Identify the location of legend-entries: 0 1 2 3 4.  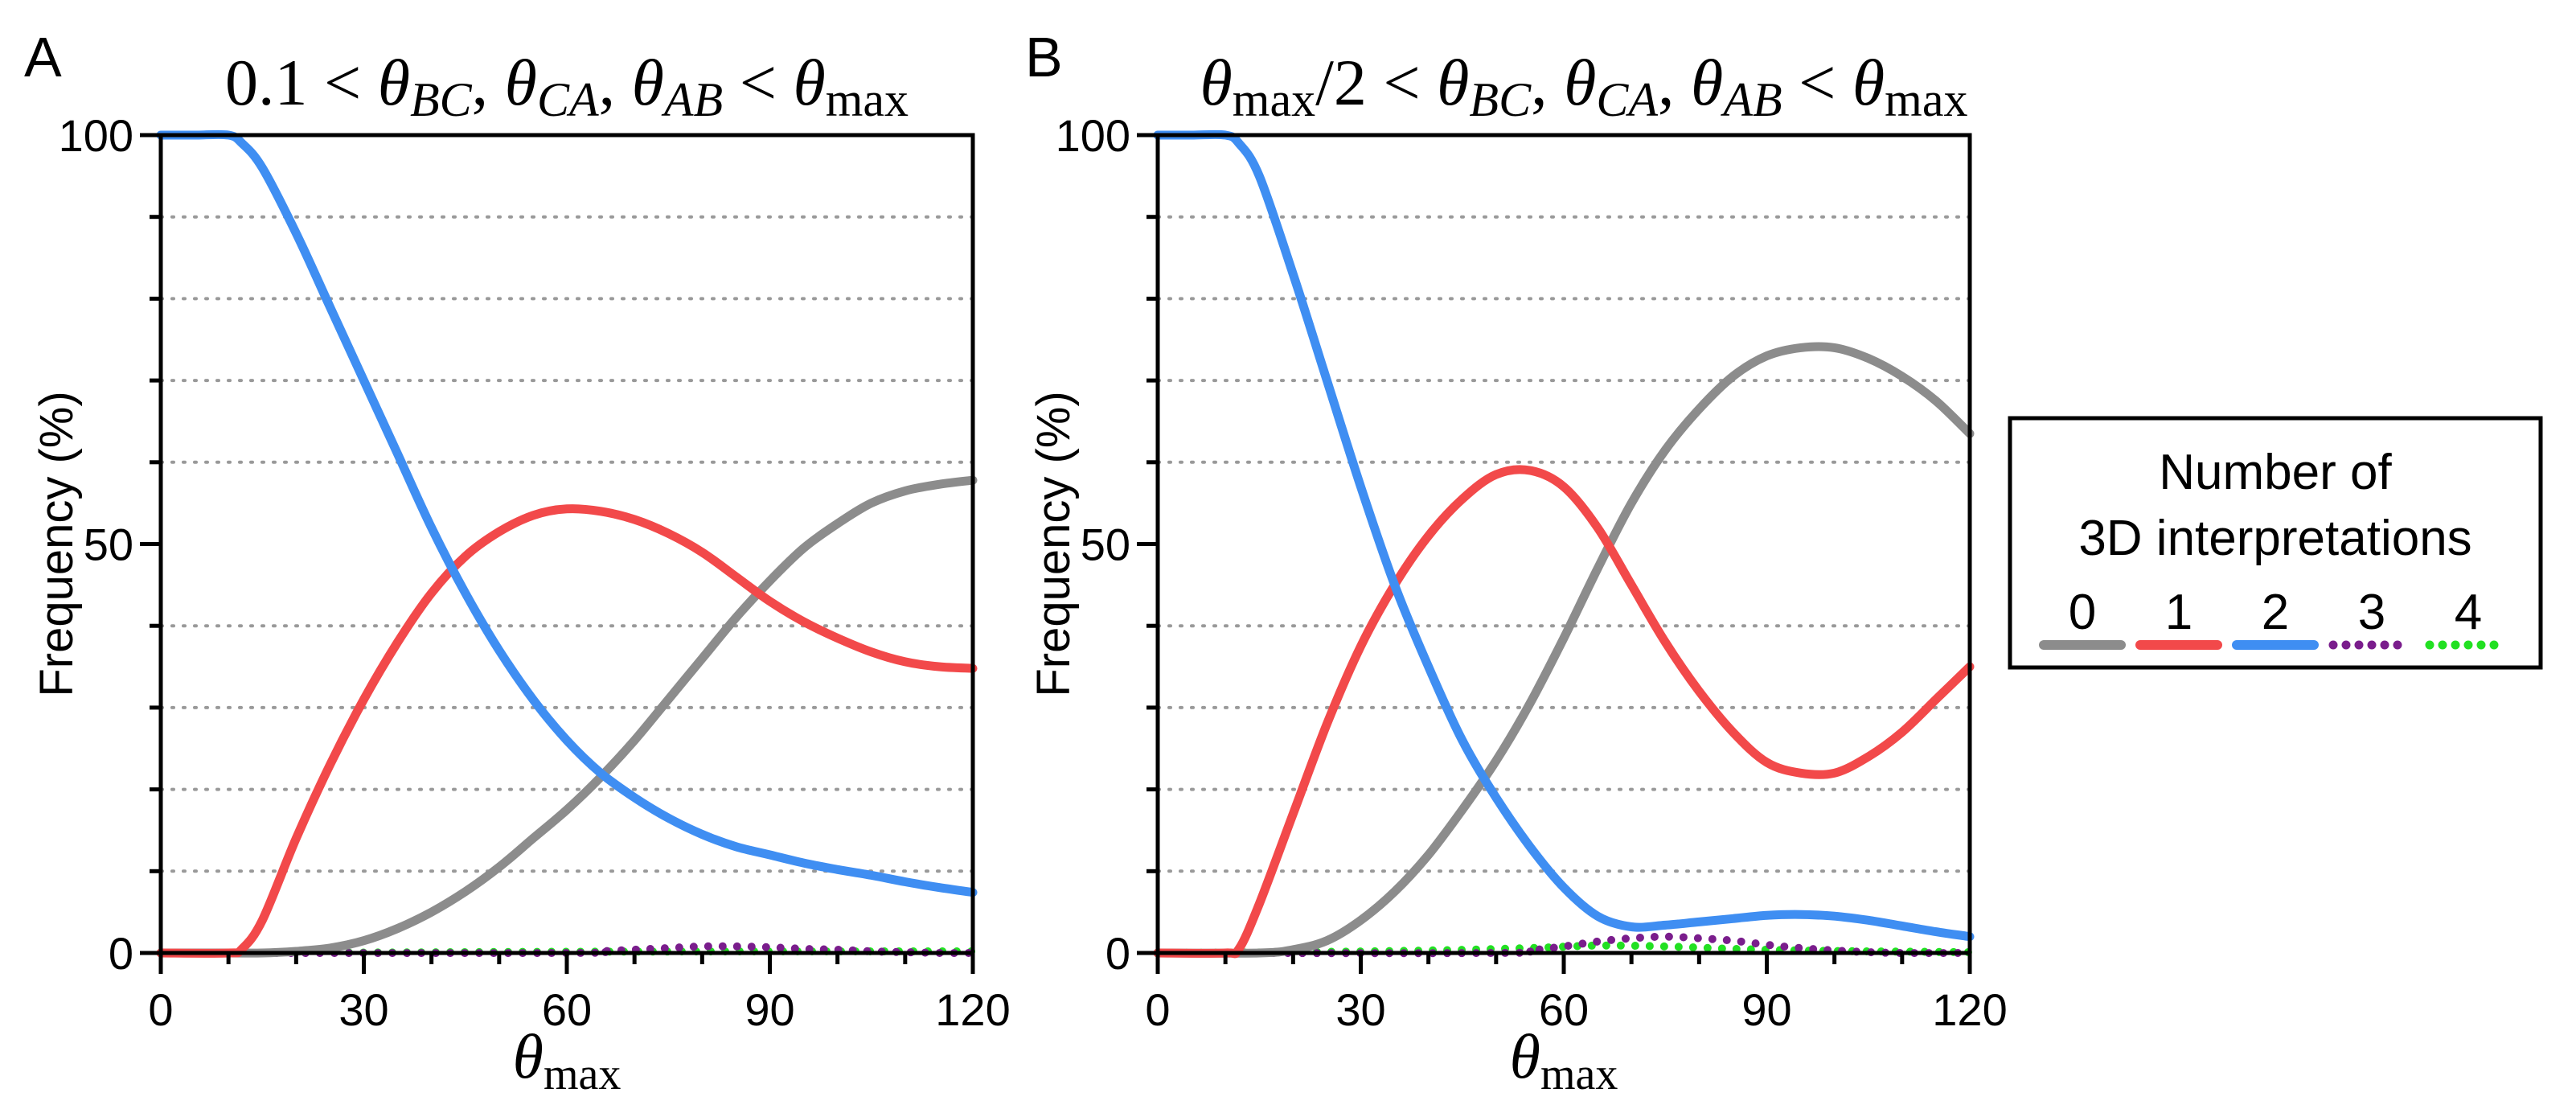
(2275, 617).